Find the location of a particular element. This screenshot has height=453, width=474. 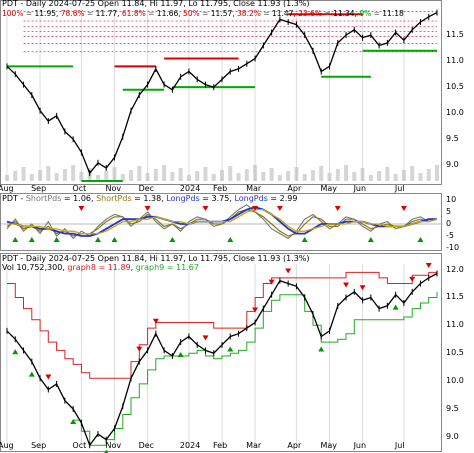

price-y-tick: 10.5 is located at coordinates (455, 87).